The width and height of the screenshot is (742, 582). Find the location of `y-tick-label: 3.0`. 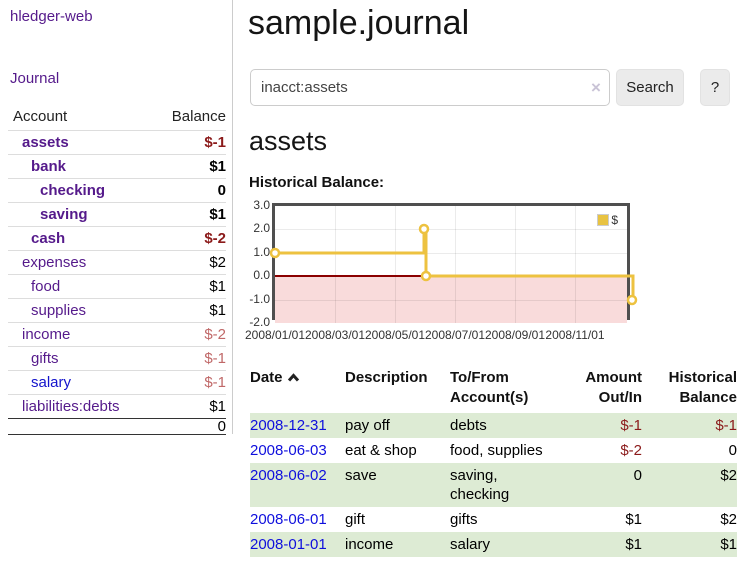

y-tick-label: 3.0 is located at coordinates (261, 205).